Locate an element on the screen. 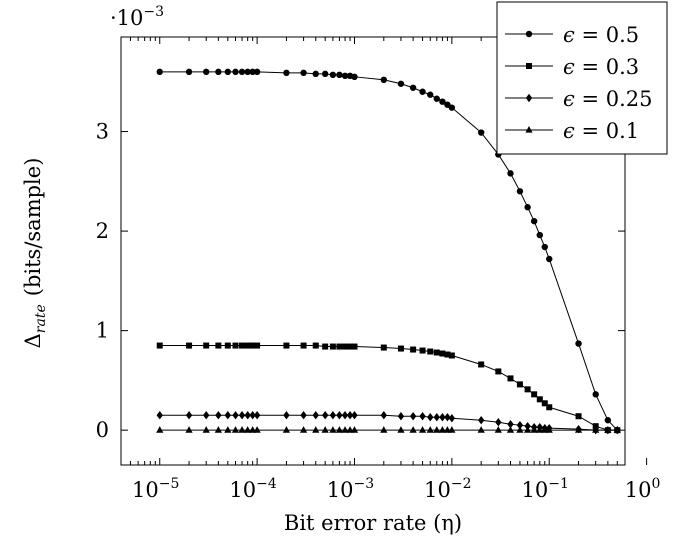  x-axis-title: Bit error rate (η) is located at coordinates (373, 523).